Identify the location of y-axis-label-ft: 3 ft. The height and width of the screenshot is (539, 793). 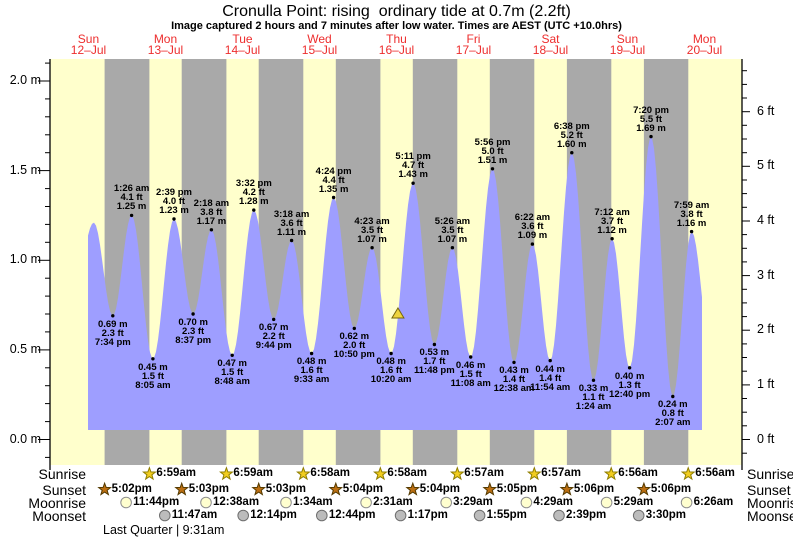
(766, 274).